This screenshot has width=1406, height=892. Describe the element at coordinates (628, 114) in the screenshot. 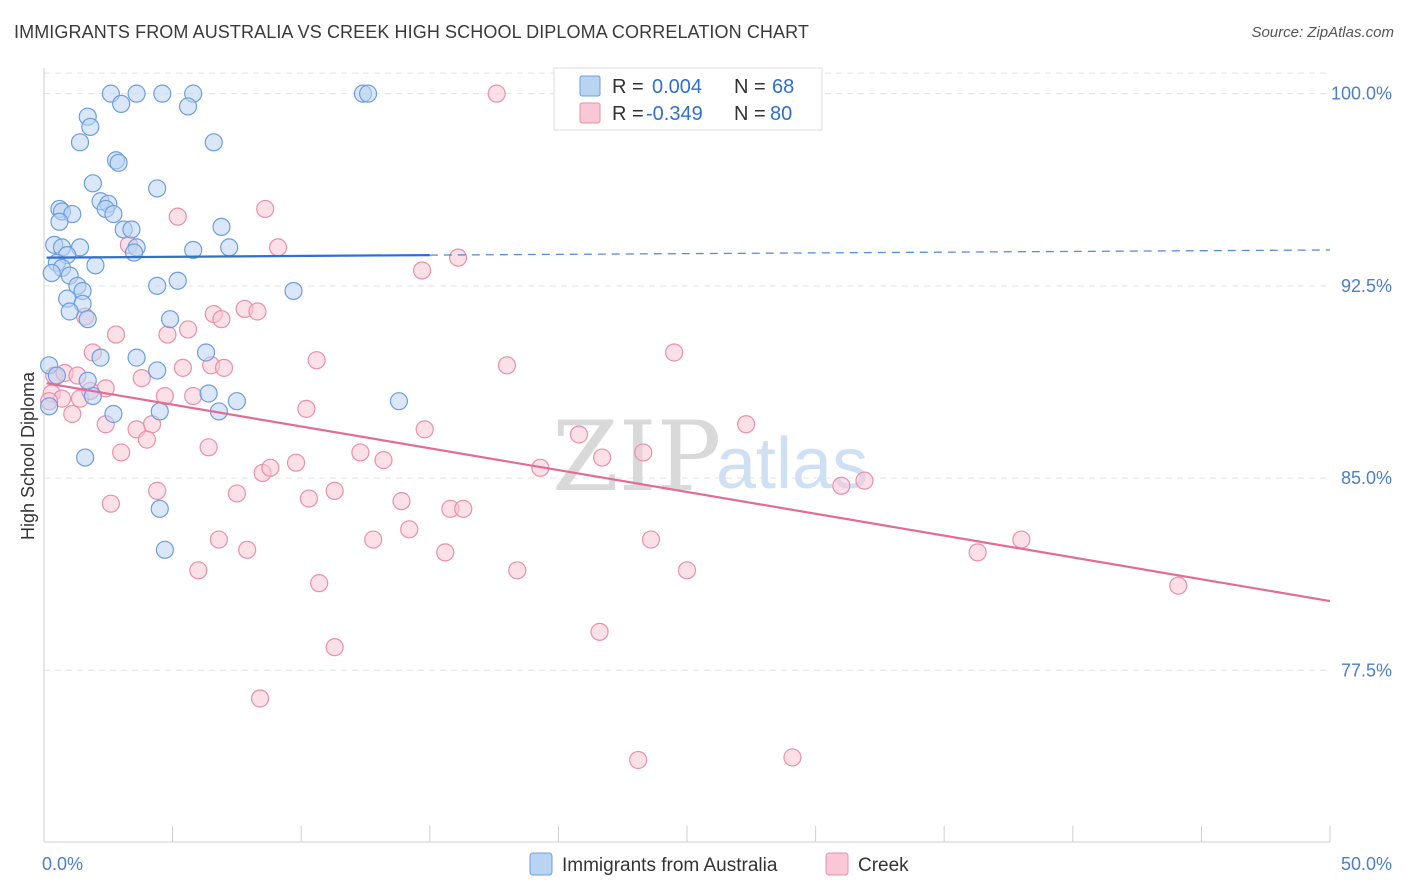

I see `legend-r-label-2: R =` at that location.